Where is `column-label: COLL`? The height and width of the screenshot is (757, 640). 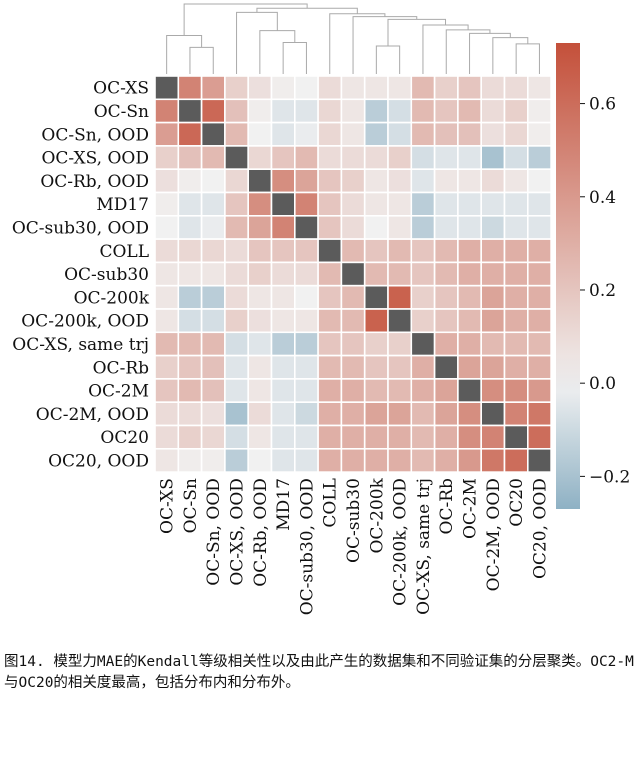 column-label: COLL is located at coordinates (331, 503).